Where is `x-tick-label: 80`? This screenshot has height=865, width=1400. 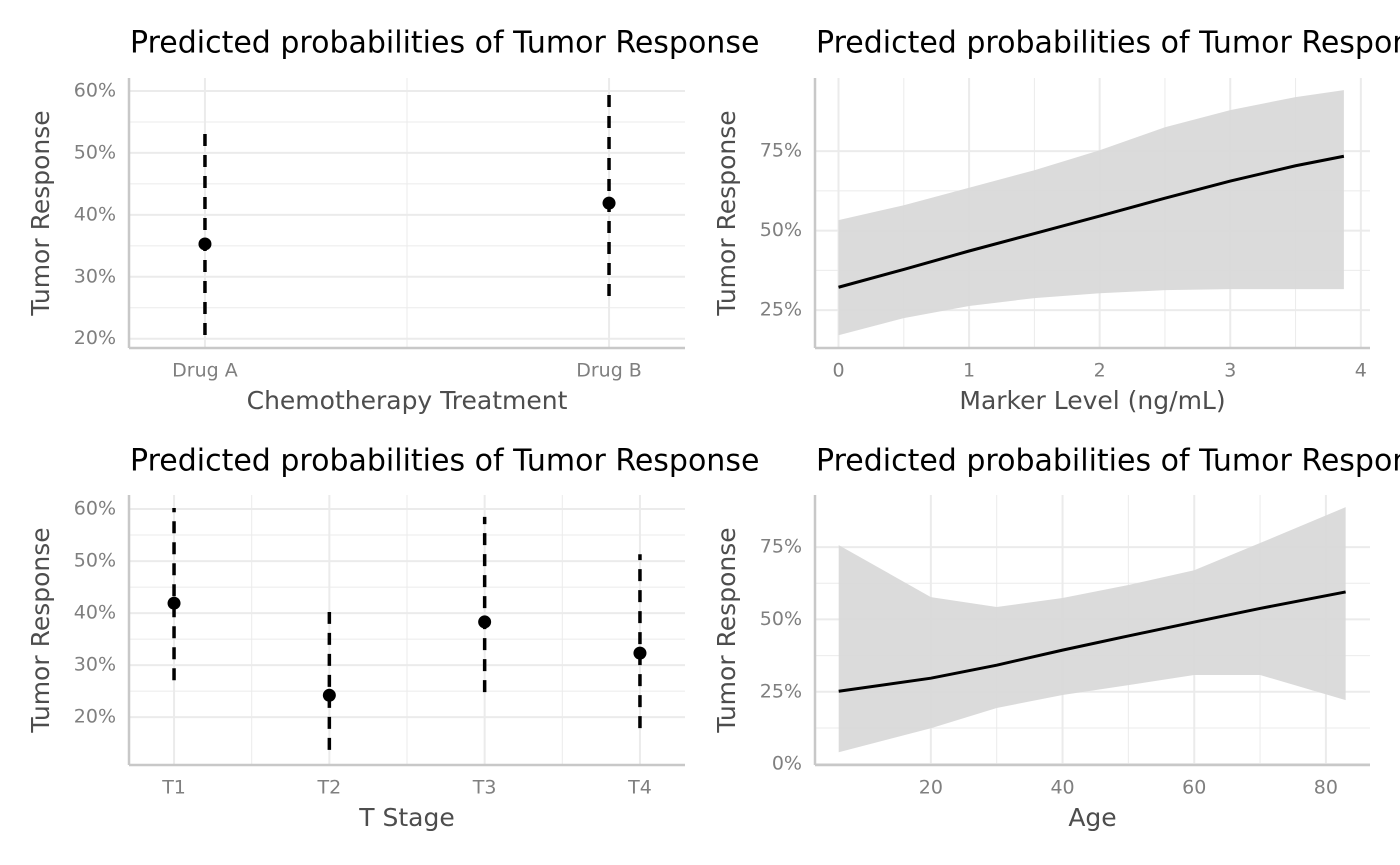
x-tick-label: 80 is located at coordinates (1326, 788).